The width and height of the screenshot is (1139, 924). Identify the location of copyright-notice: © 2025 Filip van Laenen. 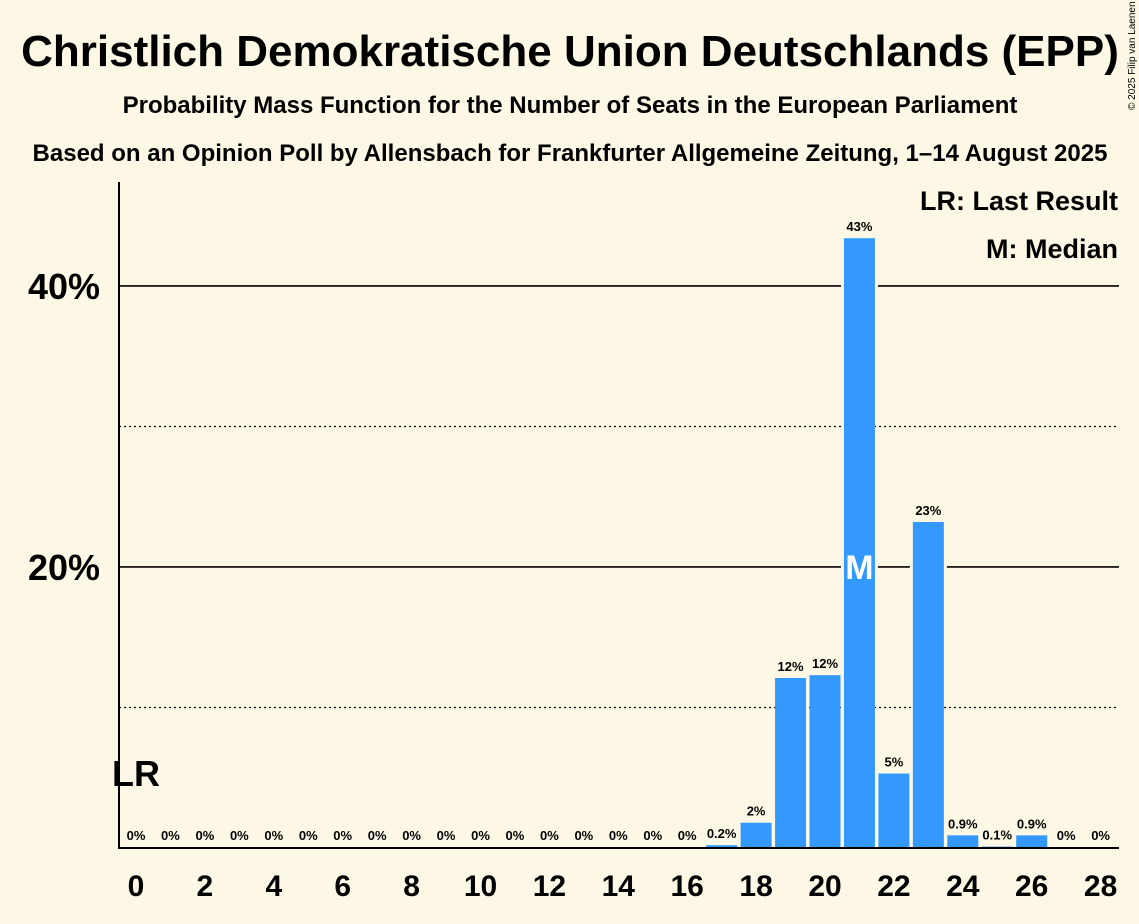
(1132, 55).